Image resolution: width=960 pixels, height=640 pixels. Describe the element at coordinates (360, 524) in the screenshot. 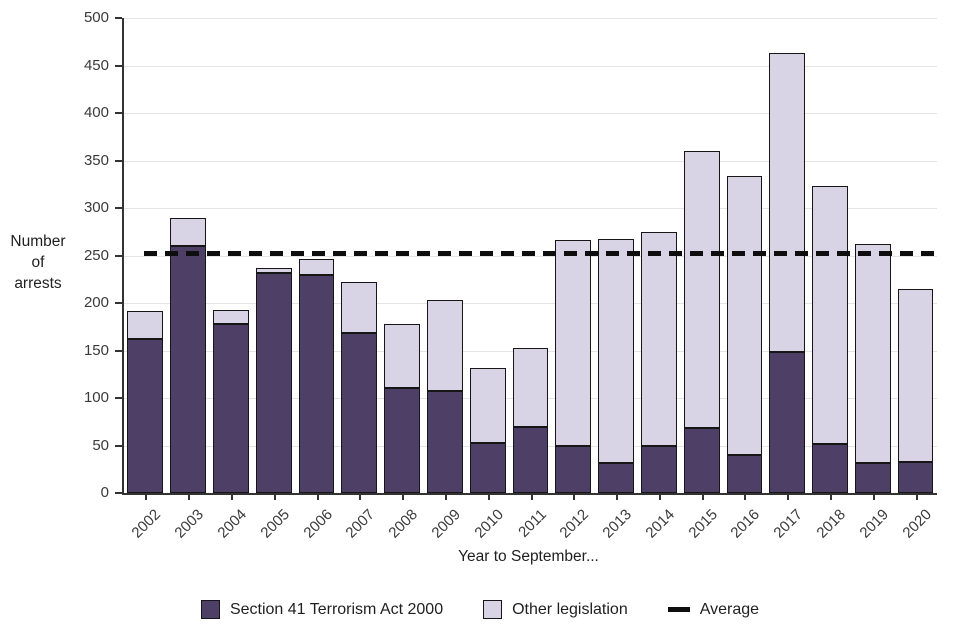

I see `x-tick-label-2007: 2007` at that location.